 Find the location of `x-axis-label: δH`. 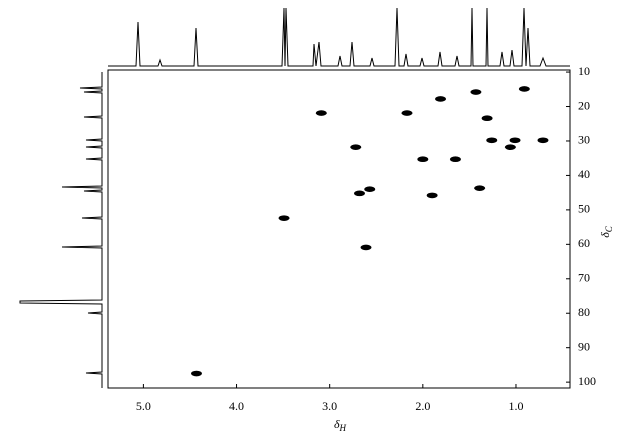

x-axis-label: δH is located at coordinates (340, 425).